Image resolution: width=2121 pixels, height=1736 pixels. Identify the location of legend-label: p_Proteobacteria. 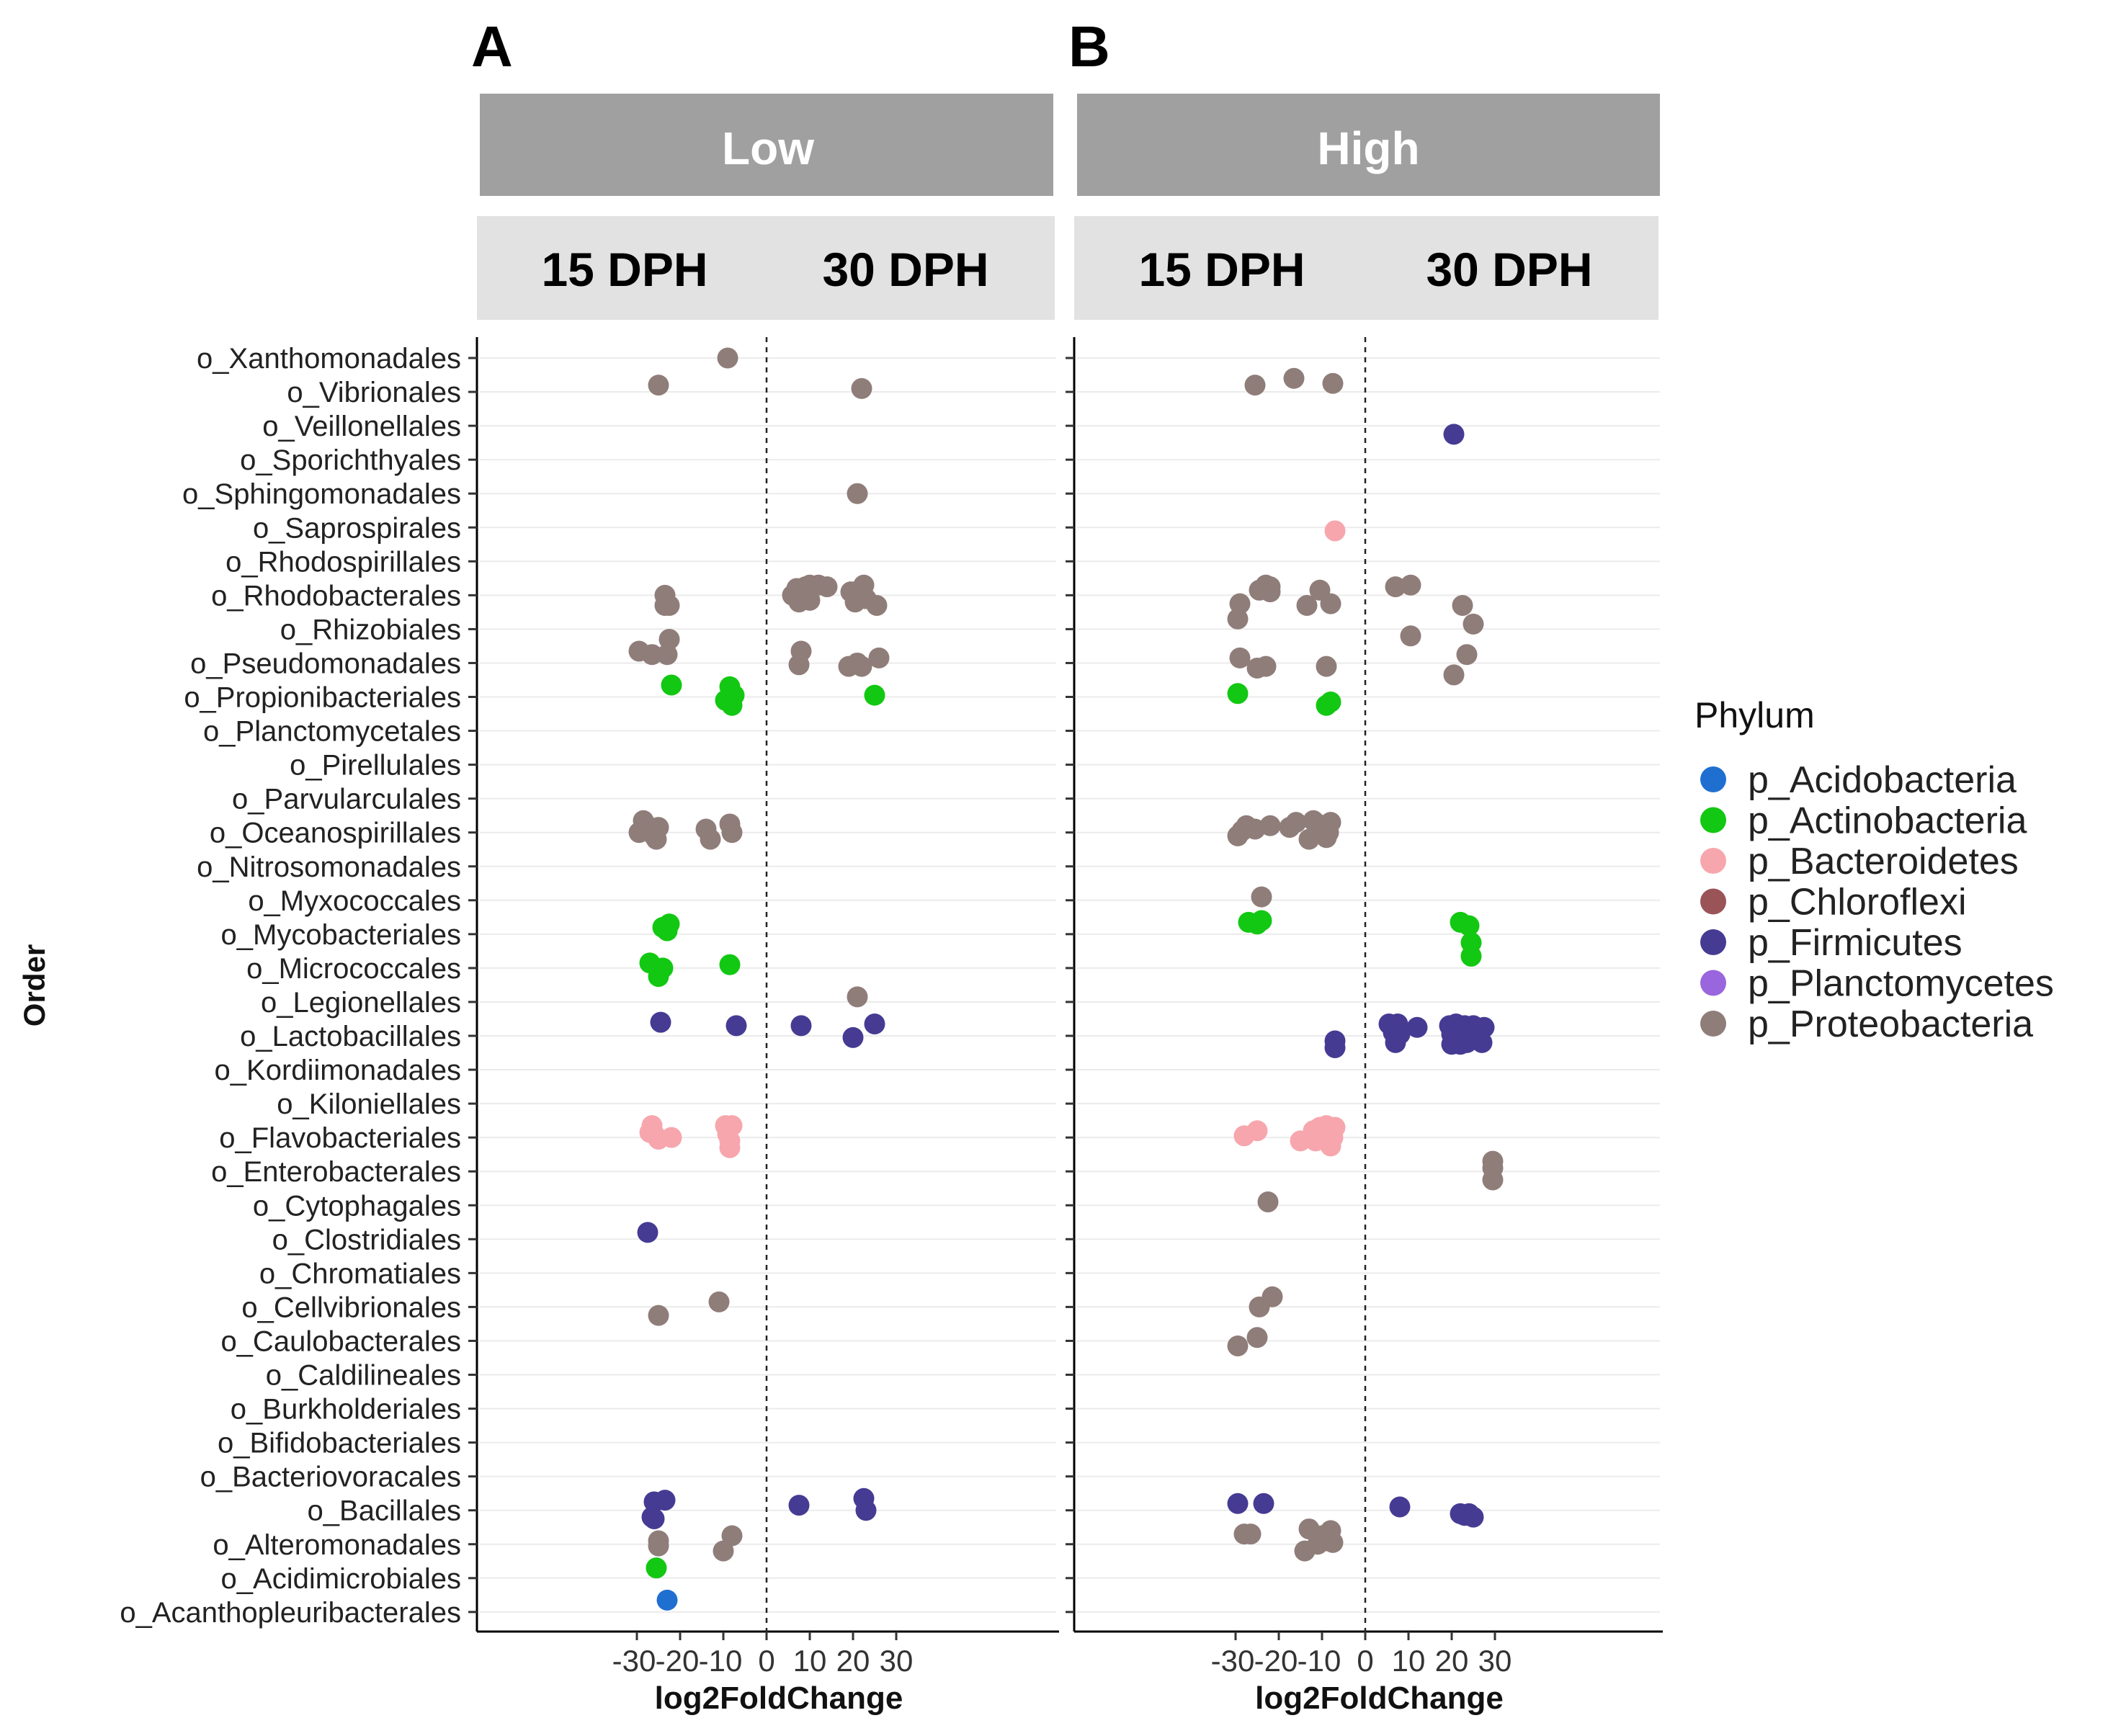
(1890, 1024).